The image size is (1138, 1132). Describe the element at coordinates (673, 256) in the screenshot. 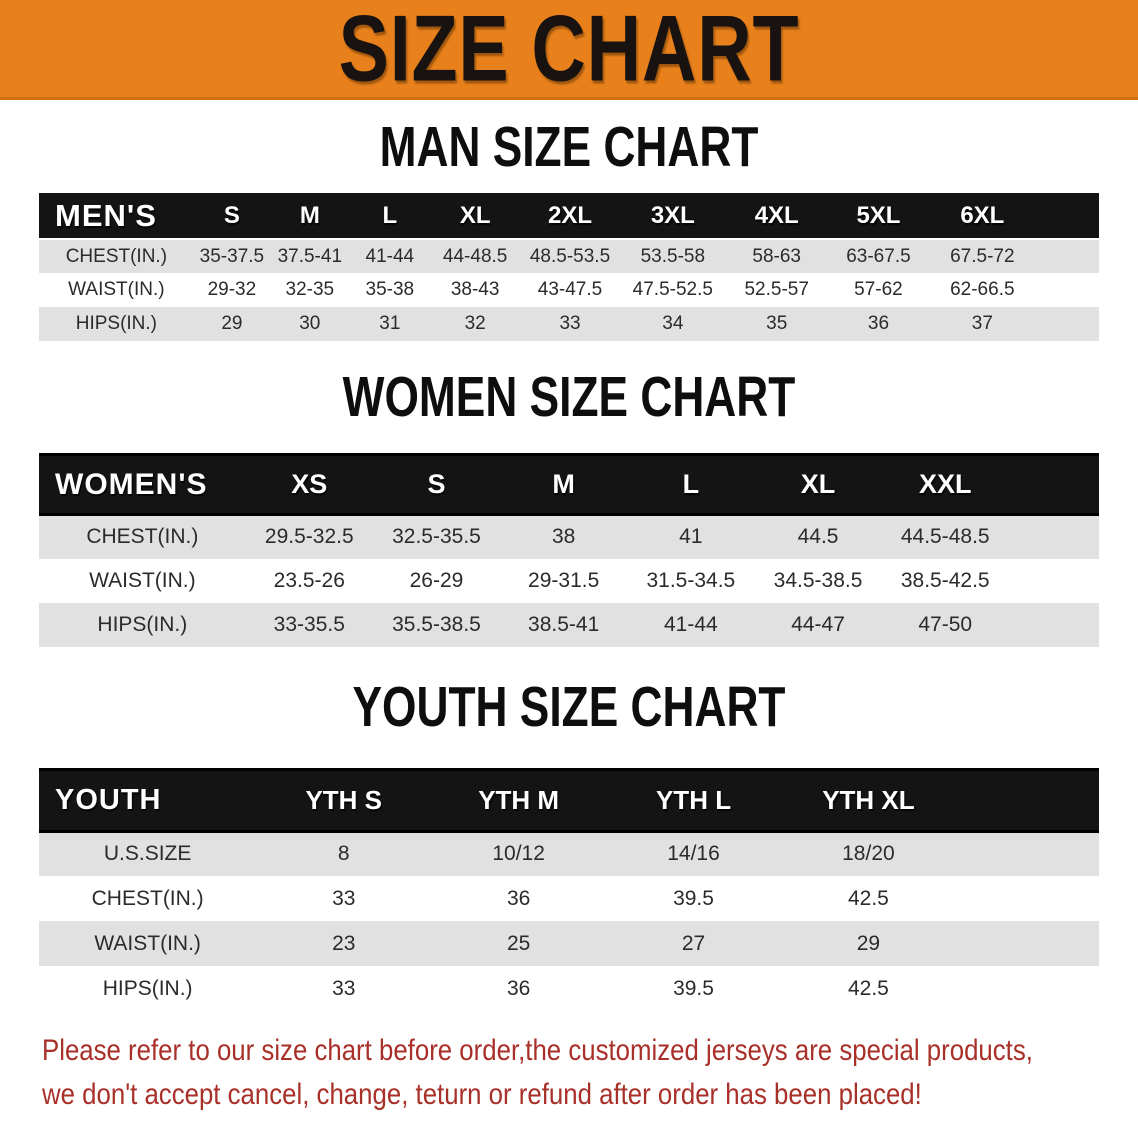

I see `table-cell: 53.5-58` at that location.